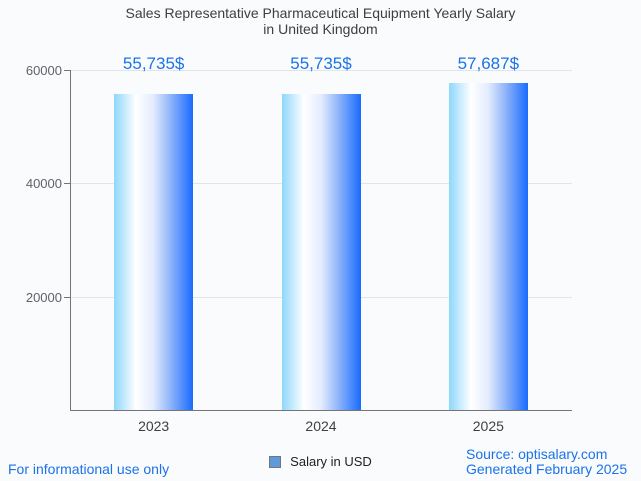 The height and width of the screenshot is (481, 641). I want to click on y-axis-line, so click(70, 240).